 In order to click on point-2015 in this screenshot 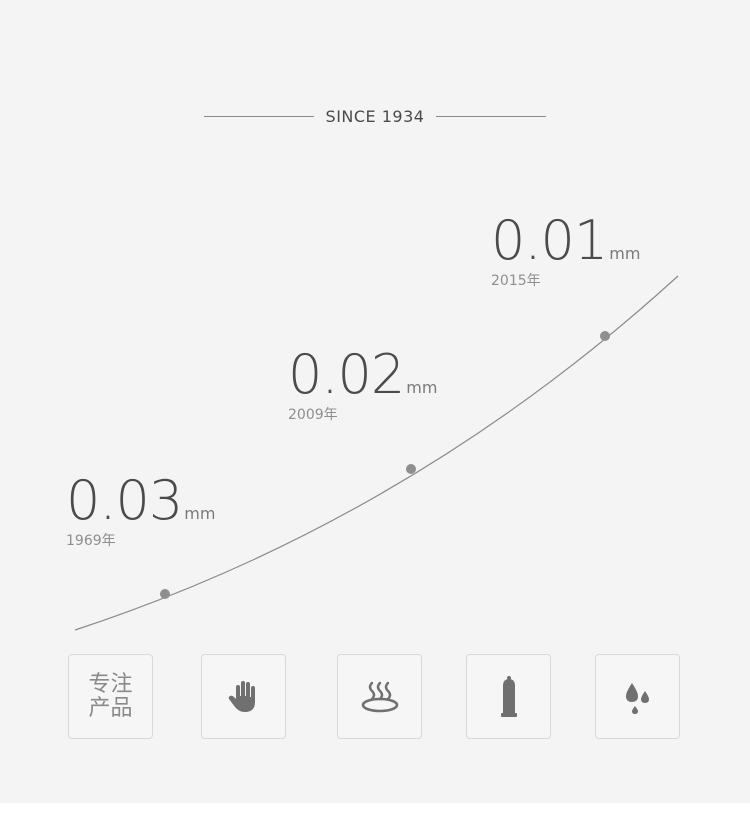, I will do `click(605, 336)`.